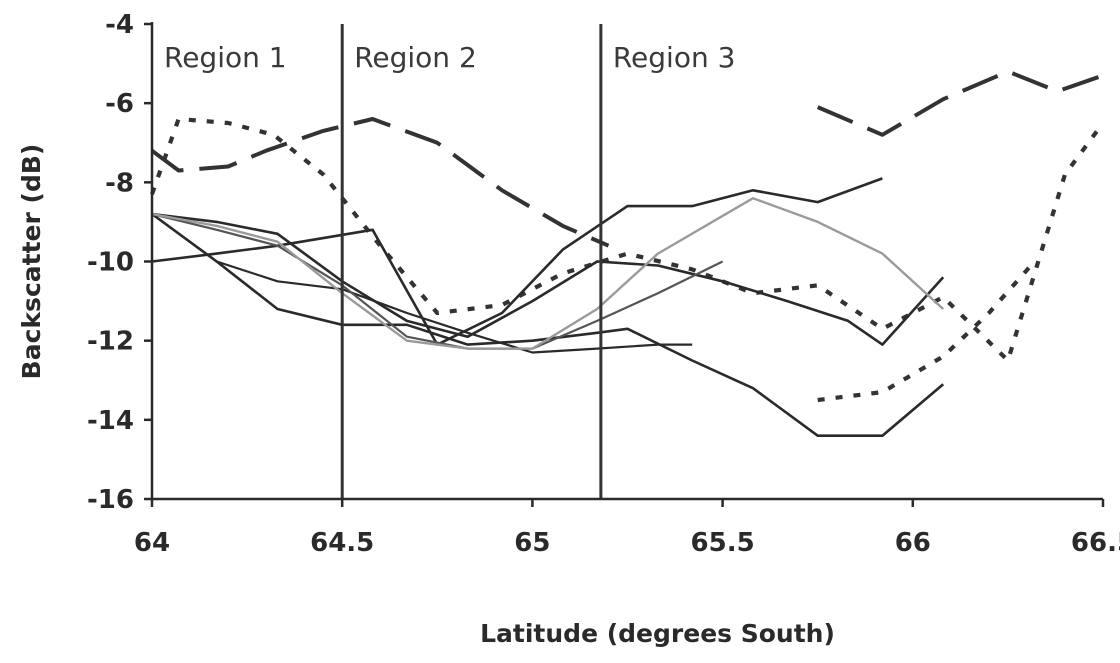 Image resolution: width=1120 pixels, height=663 pixels. What do you see at coordinates (110, 500) in the screenshot?
I see `y-tick-label: -16` at bounding box center [110, 500].